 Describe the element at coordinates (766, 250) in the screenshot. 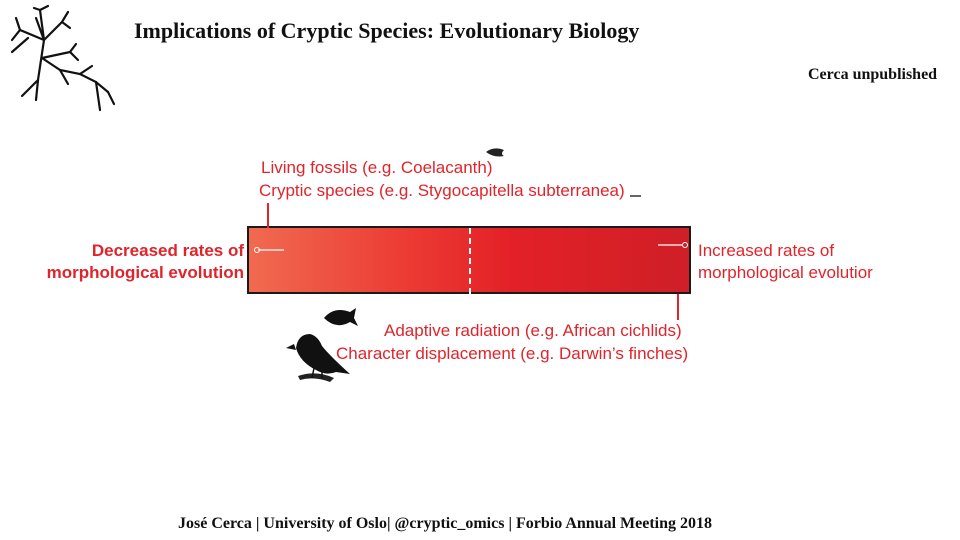

I see `increased-rates-line-1: Increased rates of` at that location.